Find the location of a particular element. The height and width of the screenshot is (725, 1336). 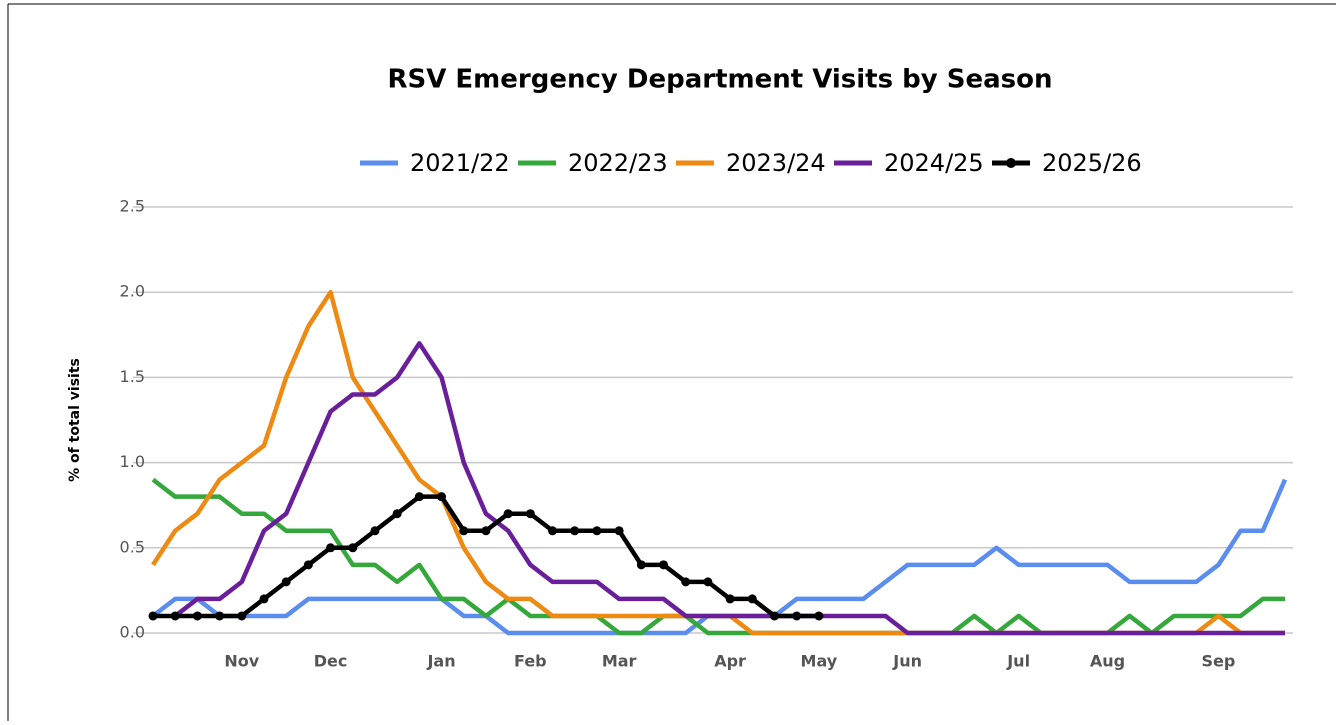

x-tick-label: Jul is located at coordinates (1018, 661).